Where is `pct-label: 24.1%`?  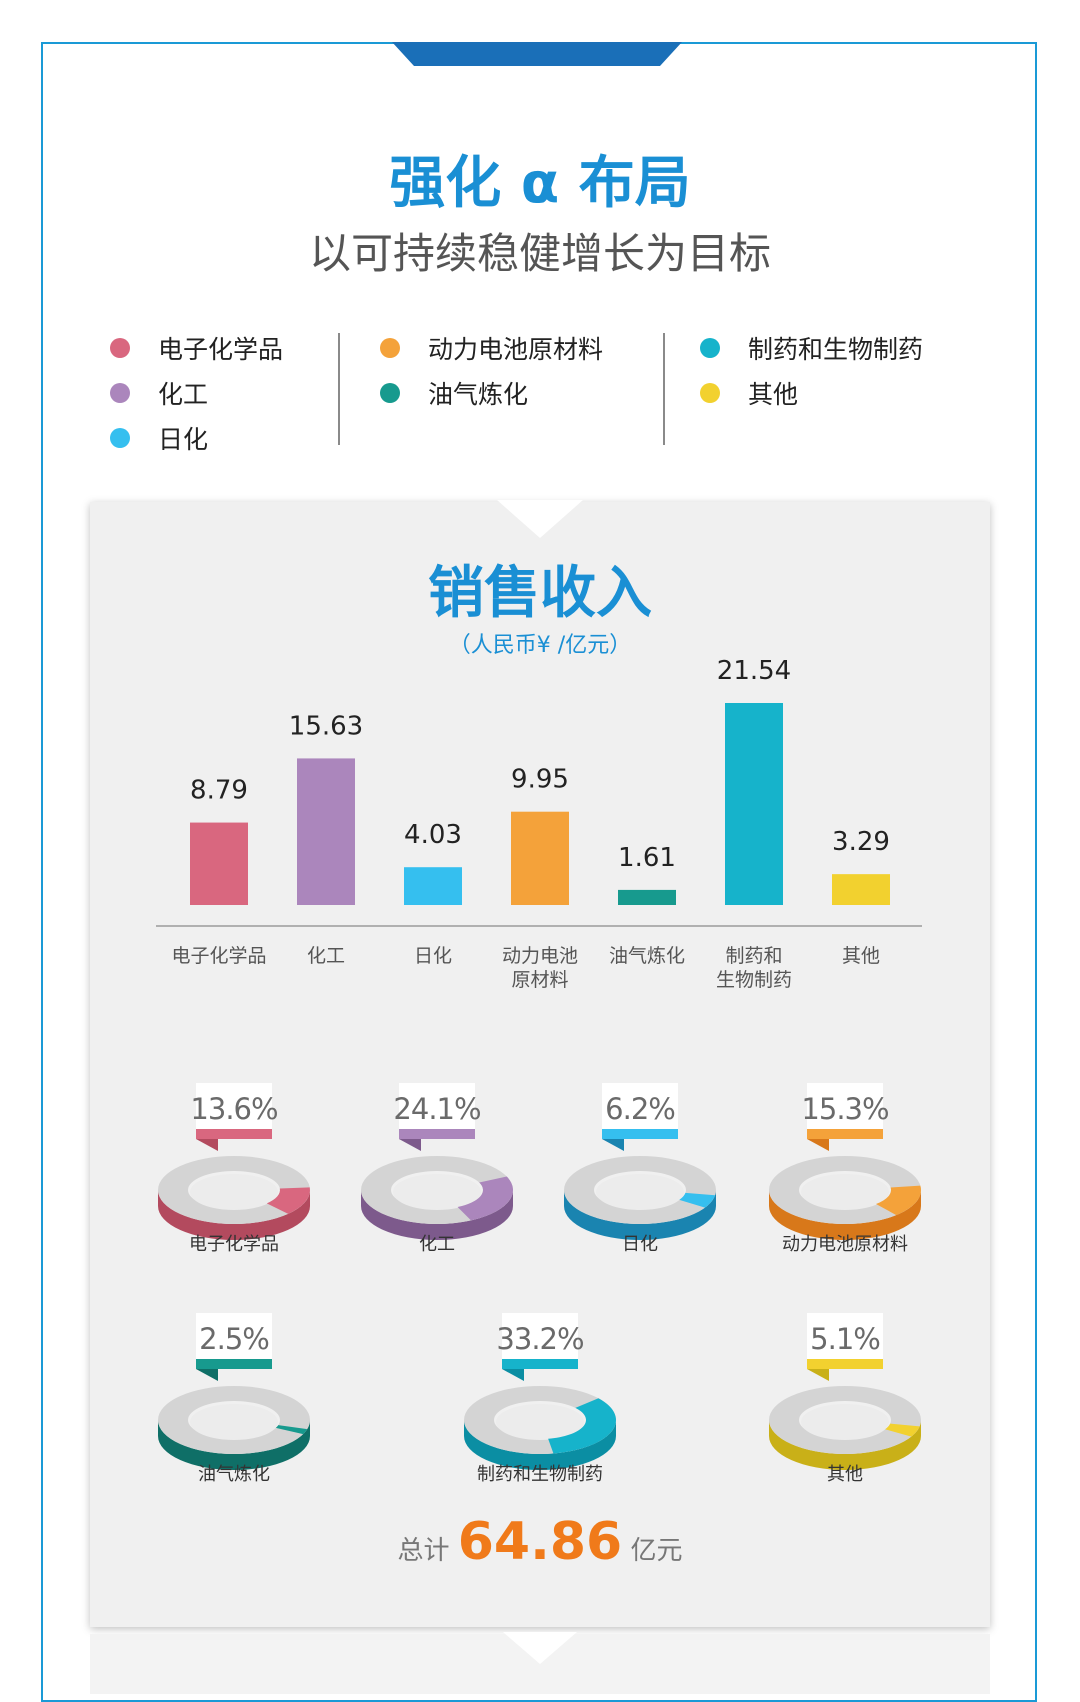 pct-label: 24.1% is located at coordinates (436, 1109).